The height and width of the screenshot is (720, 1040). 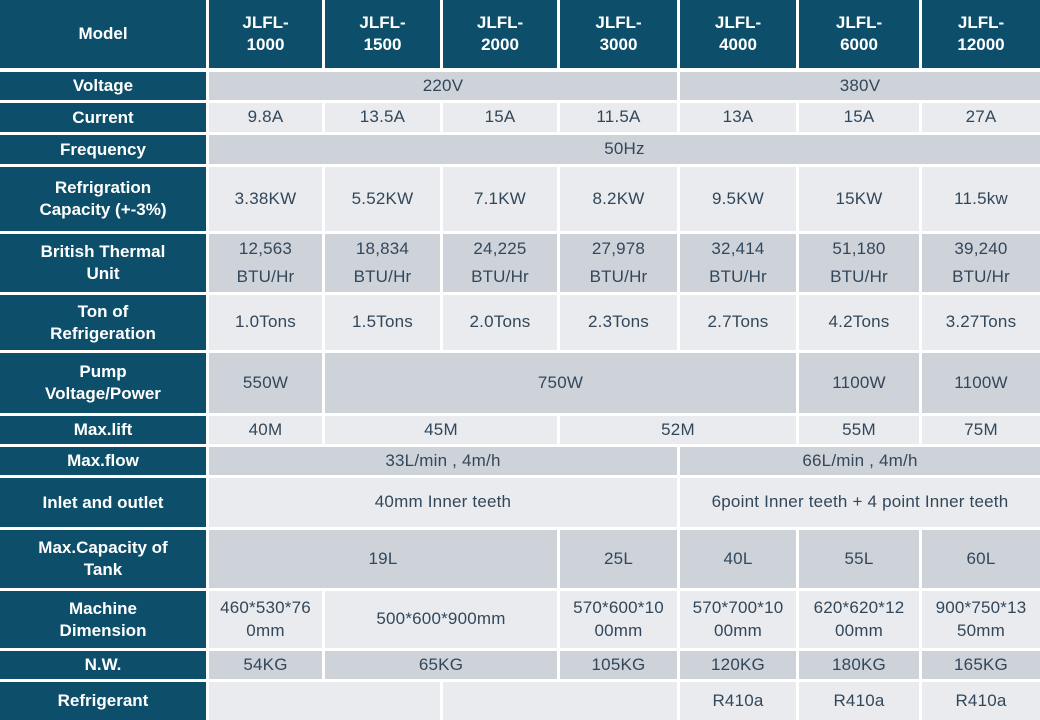 I want to click on value-cell: 2.3Tons, so click(x=620, y=324).